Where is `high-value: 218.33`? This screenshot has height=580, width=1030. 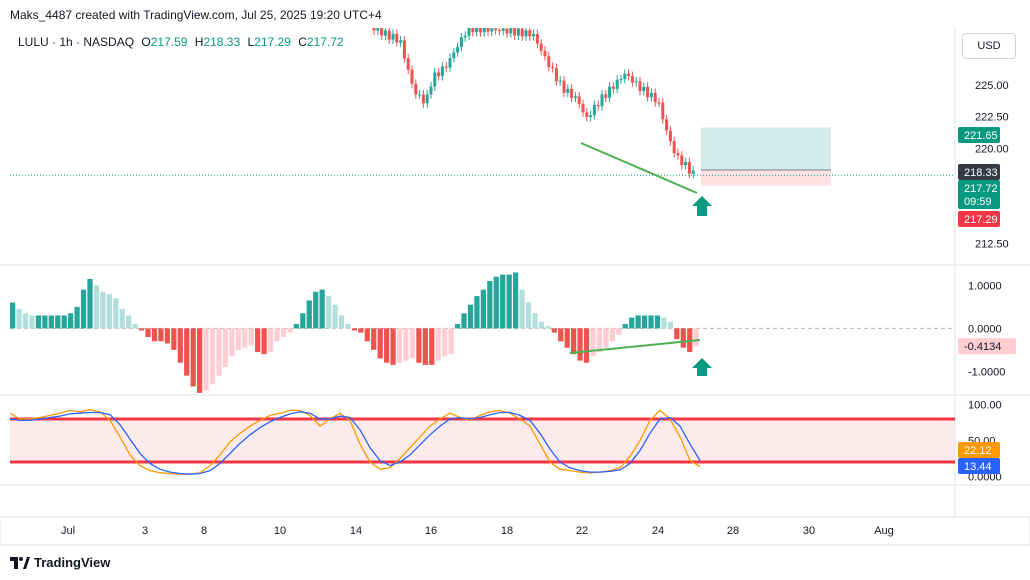 high-value: 218.33 is located at coordinates (222, 42).